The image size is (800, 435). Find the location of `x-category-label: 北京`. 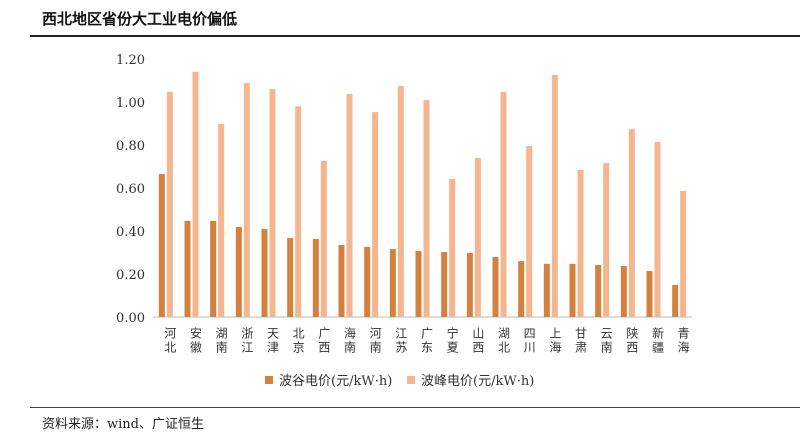

x-category-label: 北京 is located at coordinates (298, 341).